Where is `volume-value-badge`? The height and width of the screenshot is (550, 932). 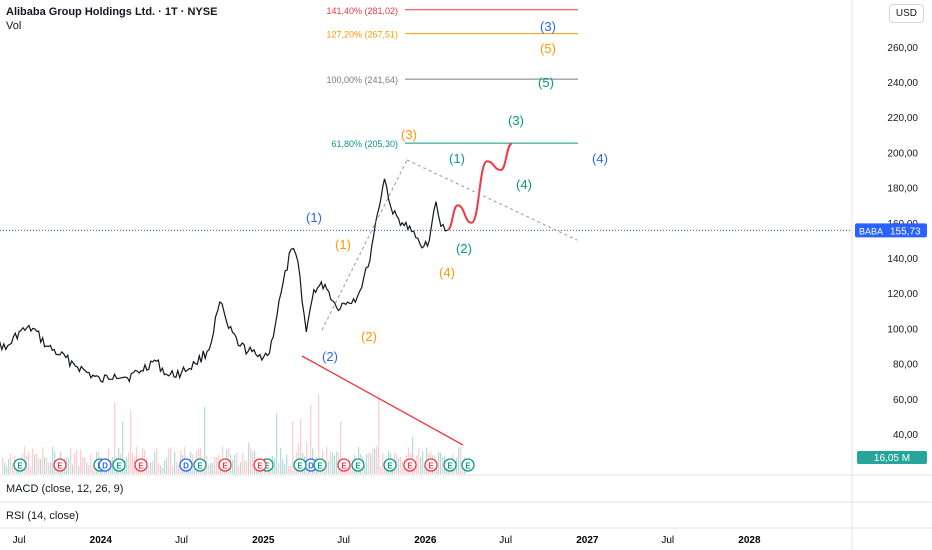 volume-value-badge is located at coordinates (892, 457).